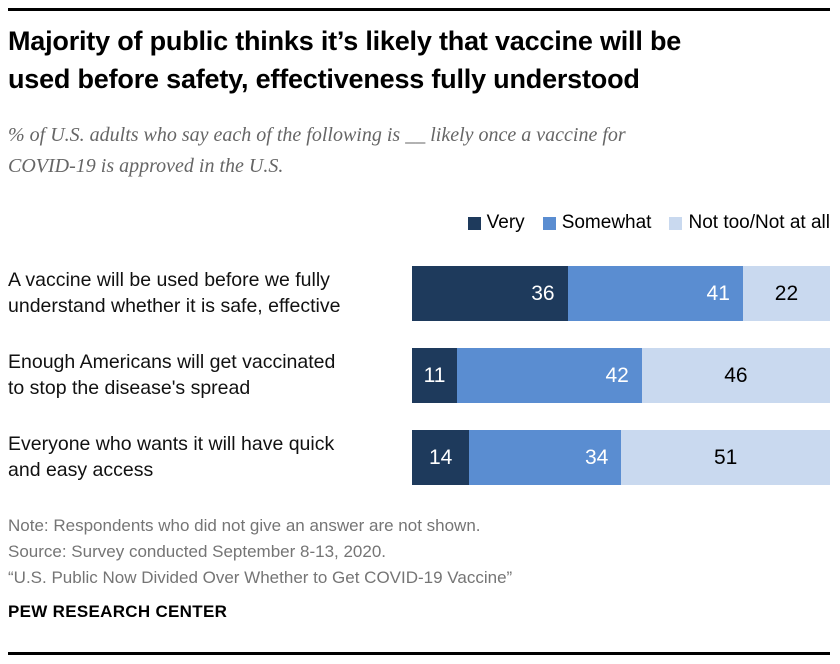 The height and width of the screenshot is (664, 840). I want to click on bar-segment: 51, so click(725, 457).